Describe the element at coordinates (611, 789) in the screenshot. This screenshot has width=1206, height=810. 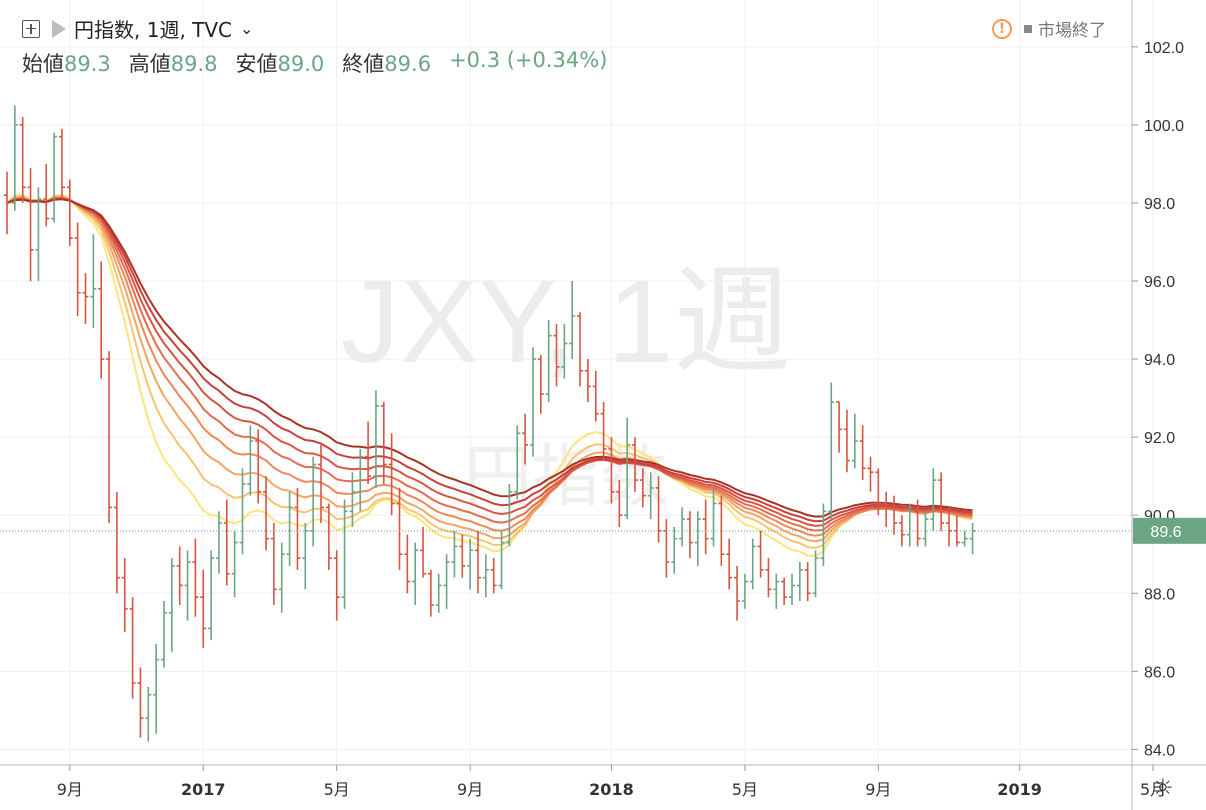
I see `time-tick-label: 2018` at that location.